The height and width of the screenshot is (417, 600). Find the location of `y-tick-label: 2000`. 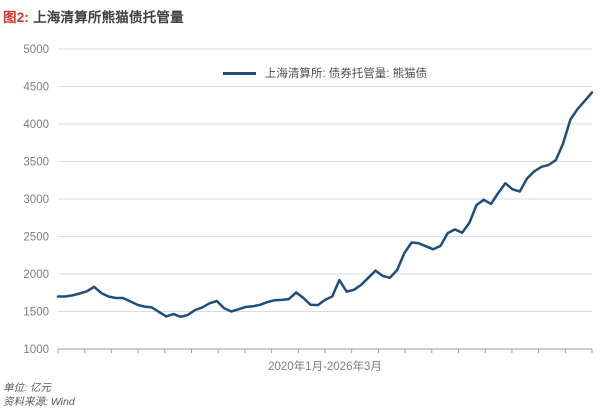

y-tick-label: 2000 is located at coordinates (36, 275).